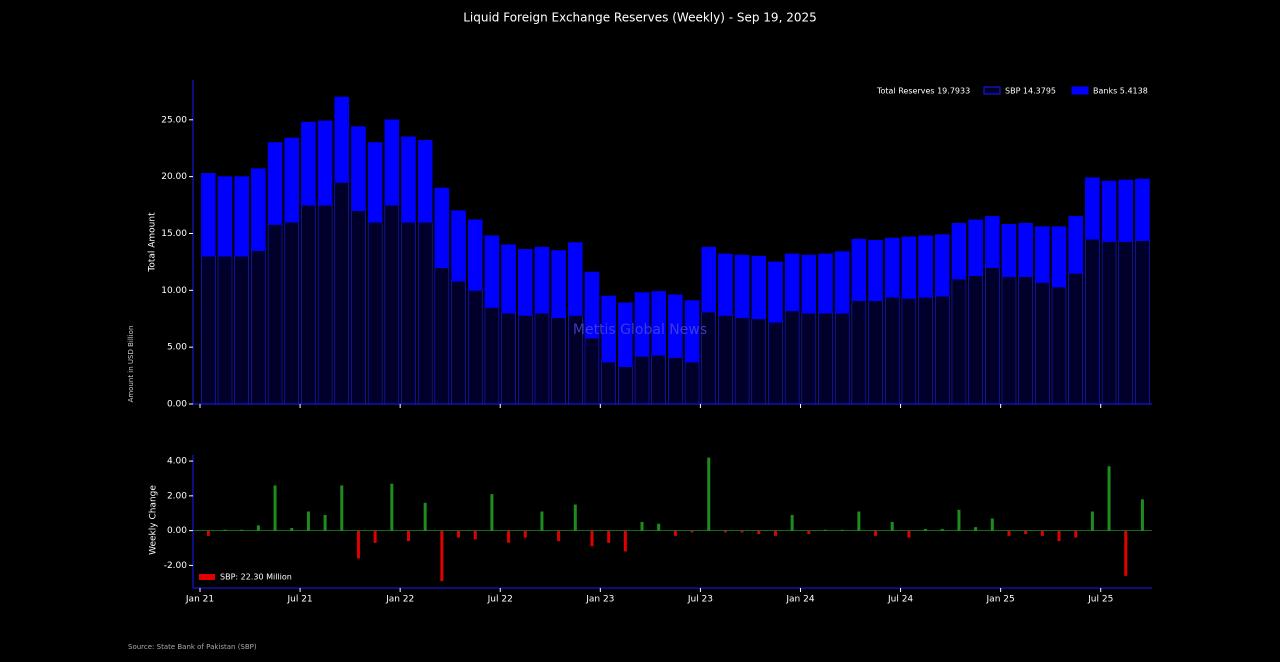  I want to click on source: Source: State Bank of Pakistan (SBP), so click(192, 647).